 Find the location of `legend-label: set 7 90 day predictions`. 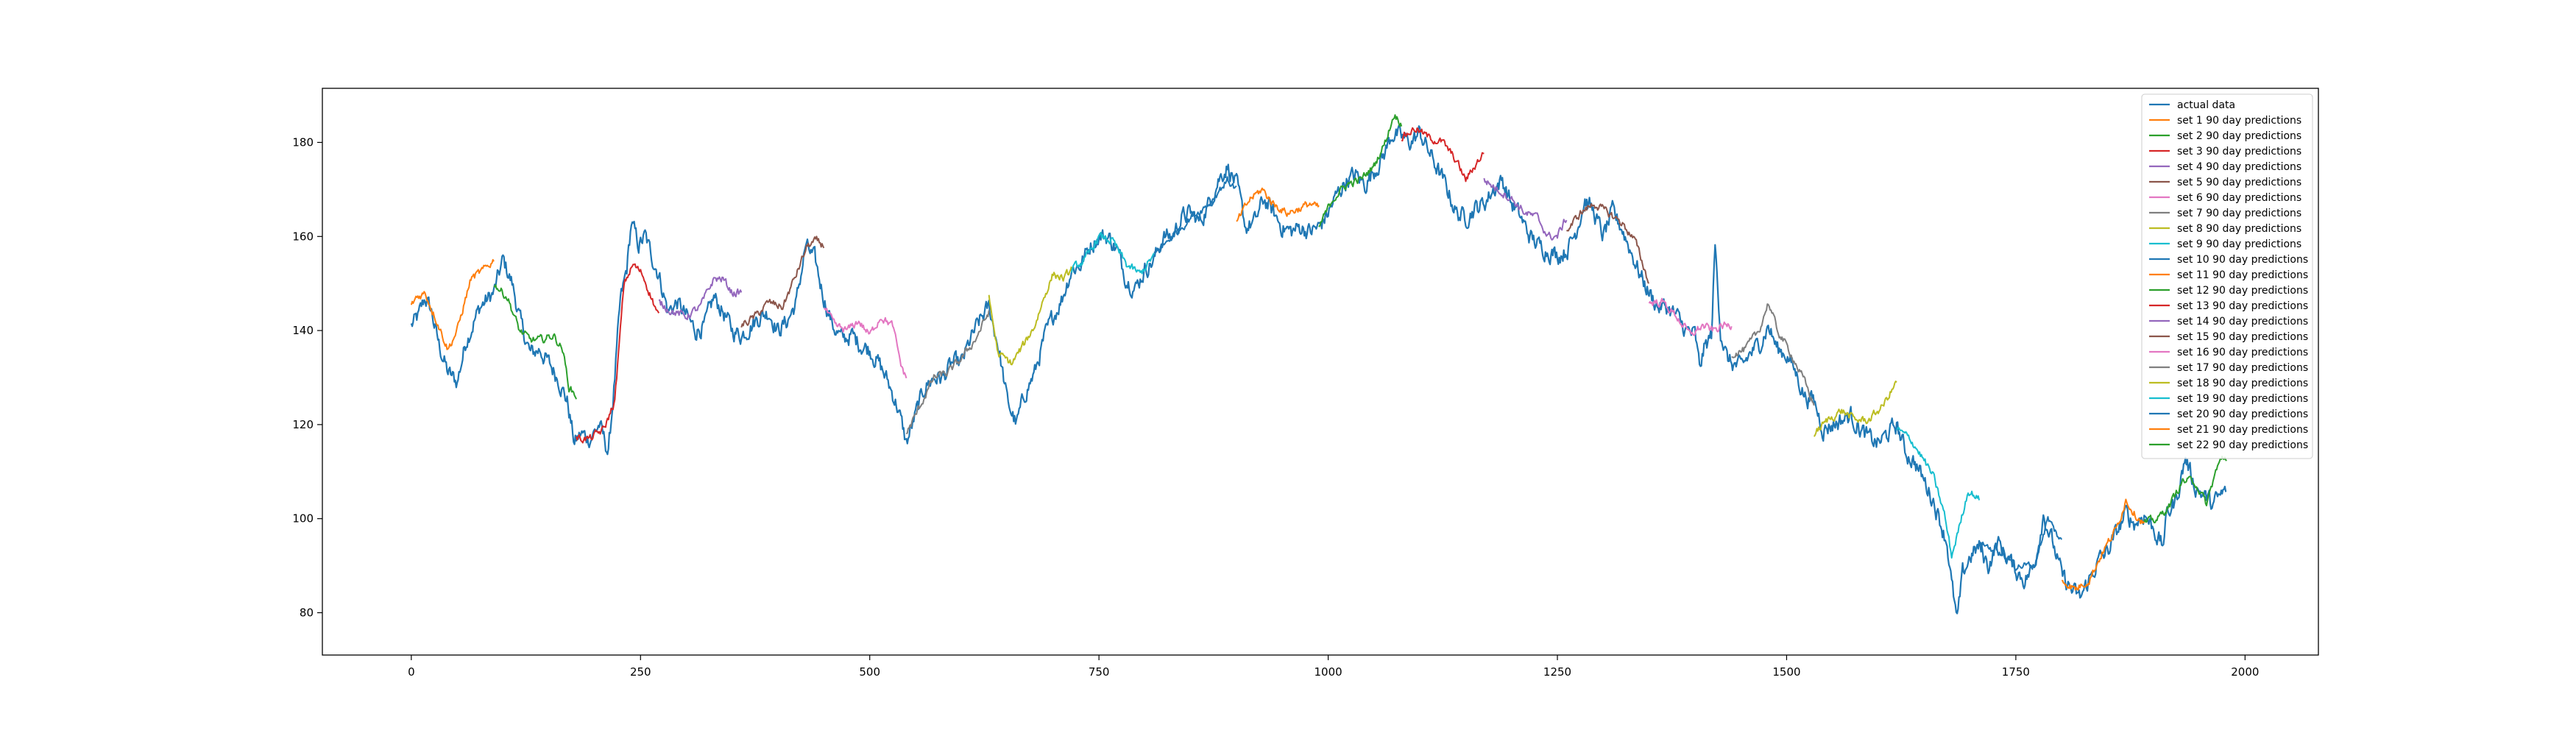

legend-label: set 7 90 day predictions is located at coordinates (2239, 213).